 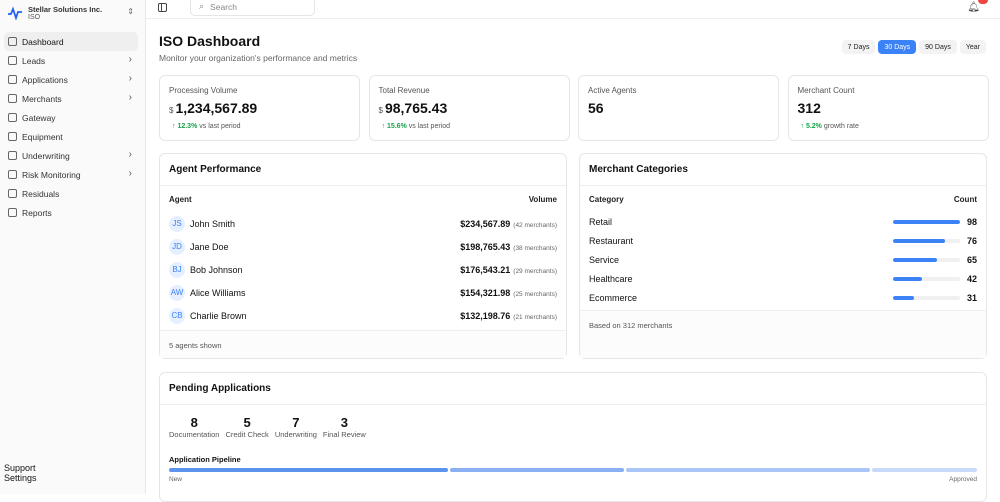 What do you see at coordinates (252, 8) in the screenshot?
I see `search-input: ⌕ Search` at bounding box center [252, 8].